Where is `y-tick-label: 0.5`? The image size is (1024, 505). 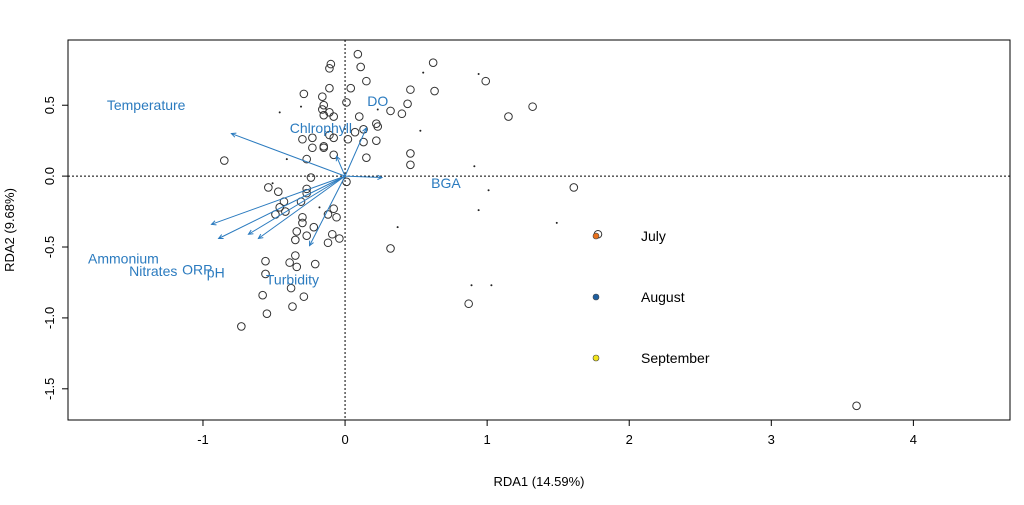 y-tick-label: 0.5 is located at coordinates (49, 105).